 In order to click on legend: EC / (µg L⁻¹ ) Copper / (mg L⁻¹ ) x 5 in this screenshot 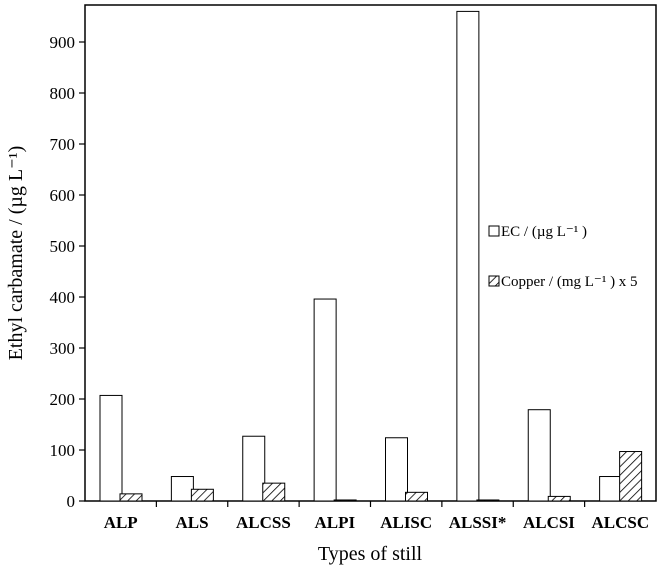, I will do `click(563, 257)`.